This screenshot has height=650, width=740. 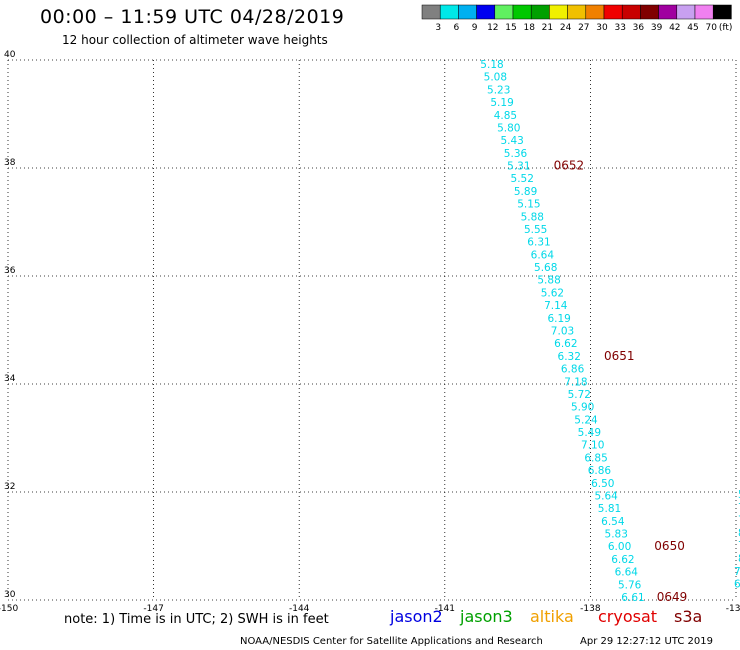 What do you see at coordinates (606, 496) in the screenshot?
I see `swh-value: 5.64` at bounding box center [606, 496].